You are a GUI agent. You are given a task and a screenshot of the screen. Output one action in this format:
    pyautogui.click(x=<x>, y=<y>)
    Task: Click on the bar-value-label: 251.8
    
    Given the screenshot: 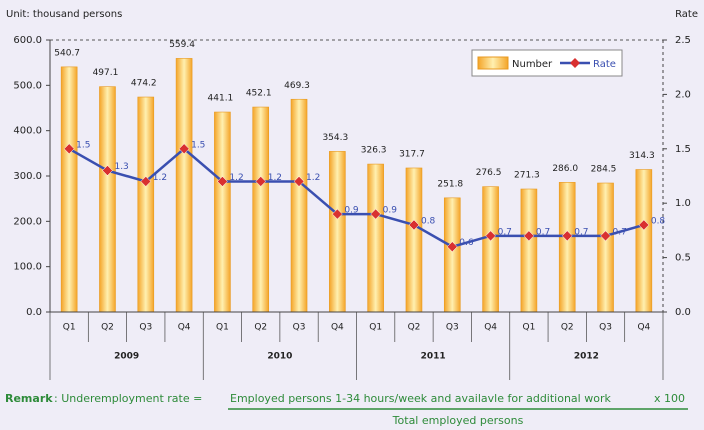 What is the action you would take?
    pyautogui.click(x=450, y=184)
    